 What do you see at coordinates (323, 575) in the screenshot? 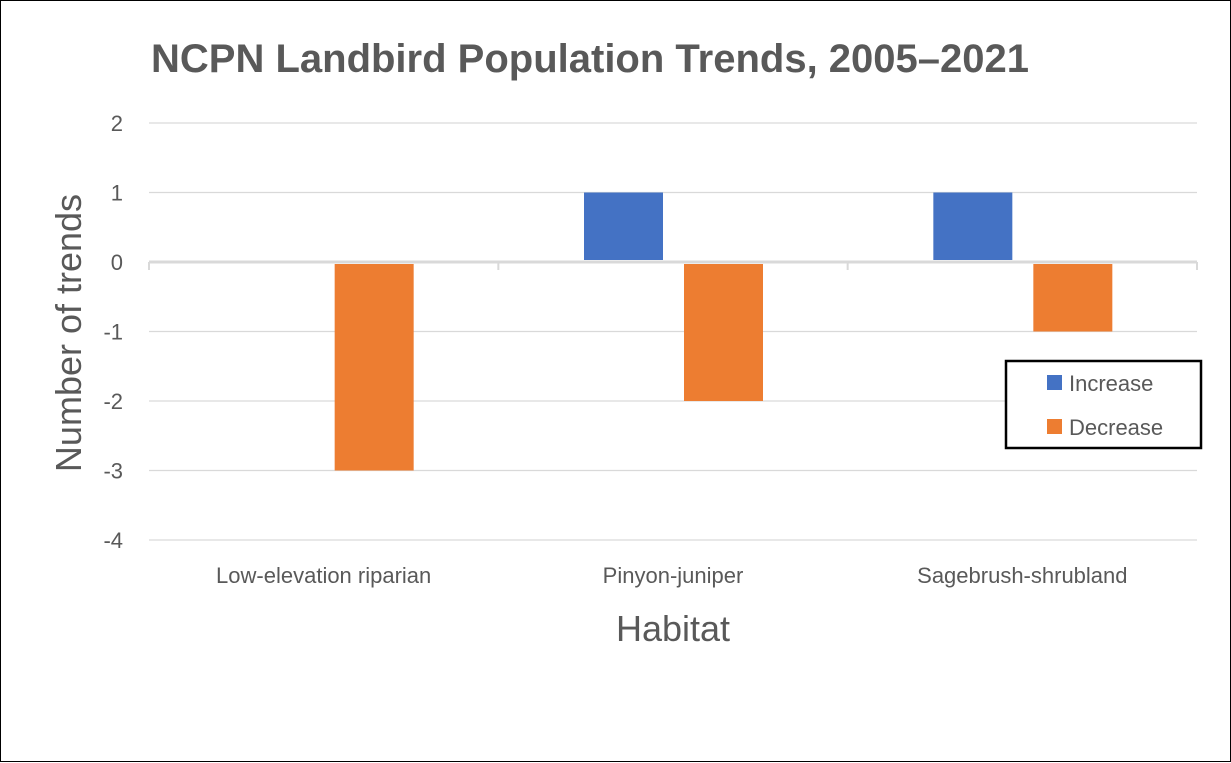
I see `x-tick-label: Low-elevation riparian` at bounding box center [323, 575].